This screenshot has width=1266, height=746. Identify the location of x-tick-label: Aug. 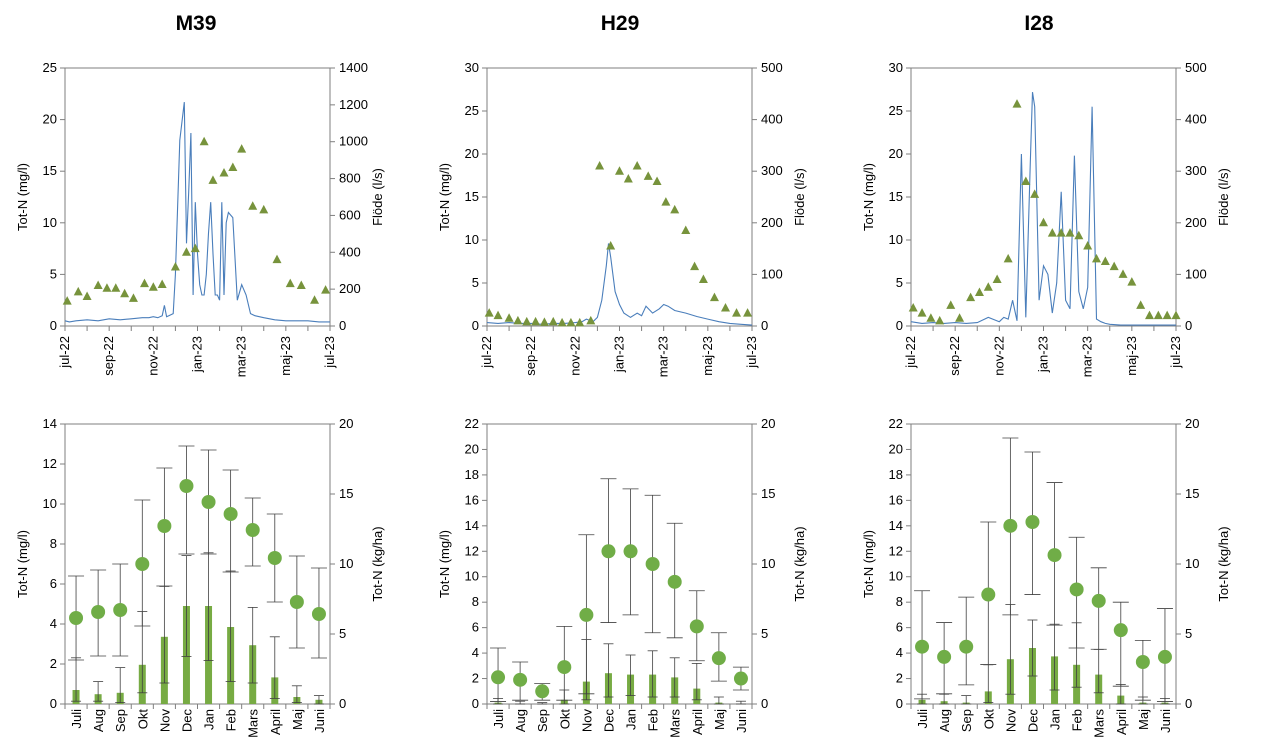
(98, 720).